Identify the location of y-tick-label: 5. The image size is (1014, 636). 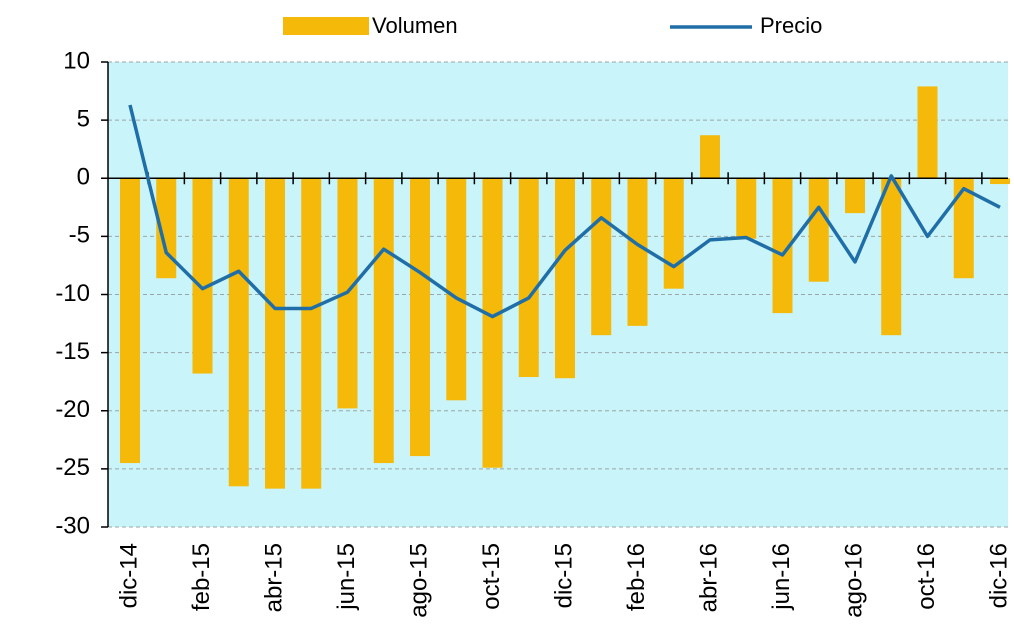
(83, 118).